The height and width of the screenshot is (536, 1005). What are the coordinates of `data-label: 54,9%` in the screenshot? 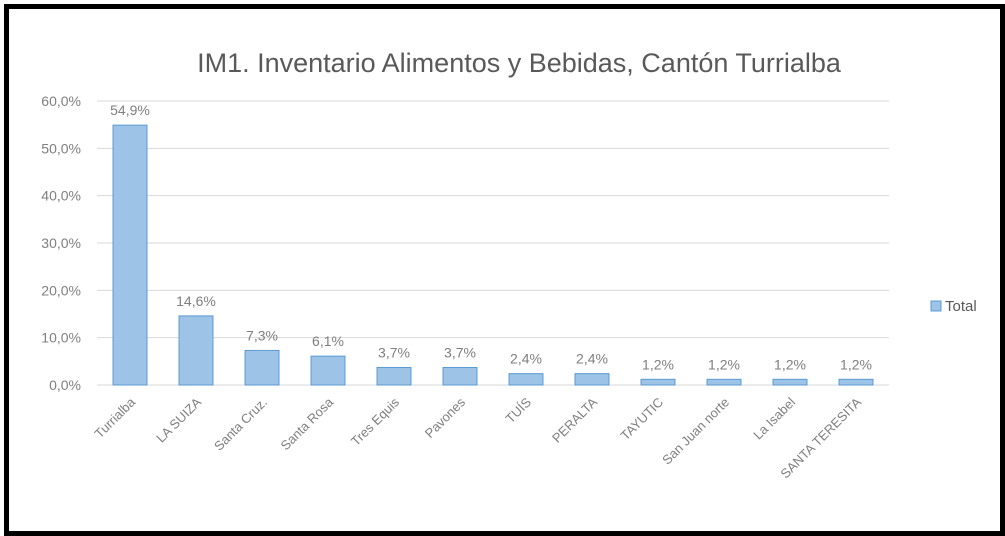 It's located at (130, 110).